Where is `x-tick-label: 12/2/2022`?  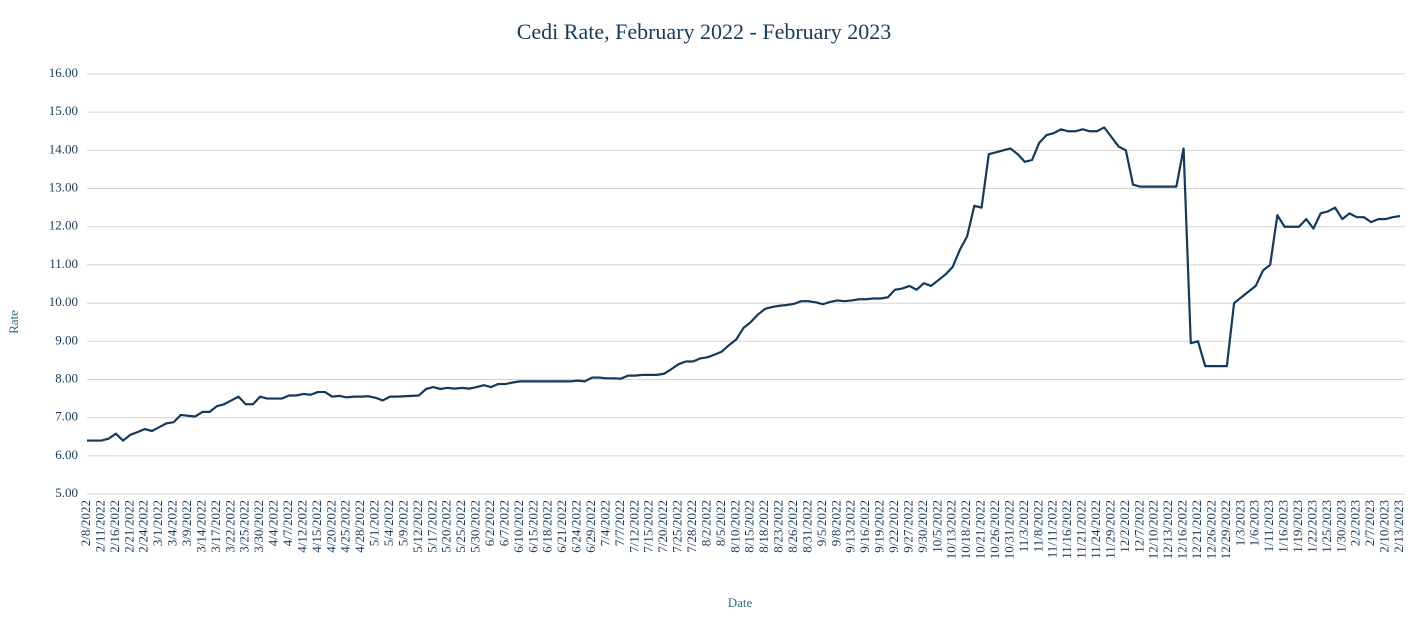 x-tick-label: 12/2/2022 is located at coordinates (1124, 526).